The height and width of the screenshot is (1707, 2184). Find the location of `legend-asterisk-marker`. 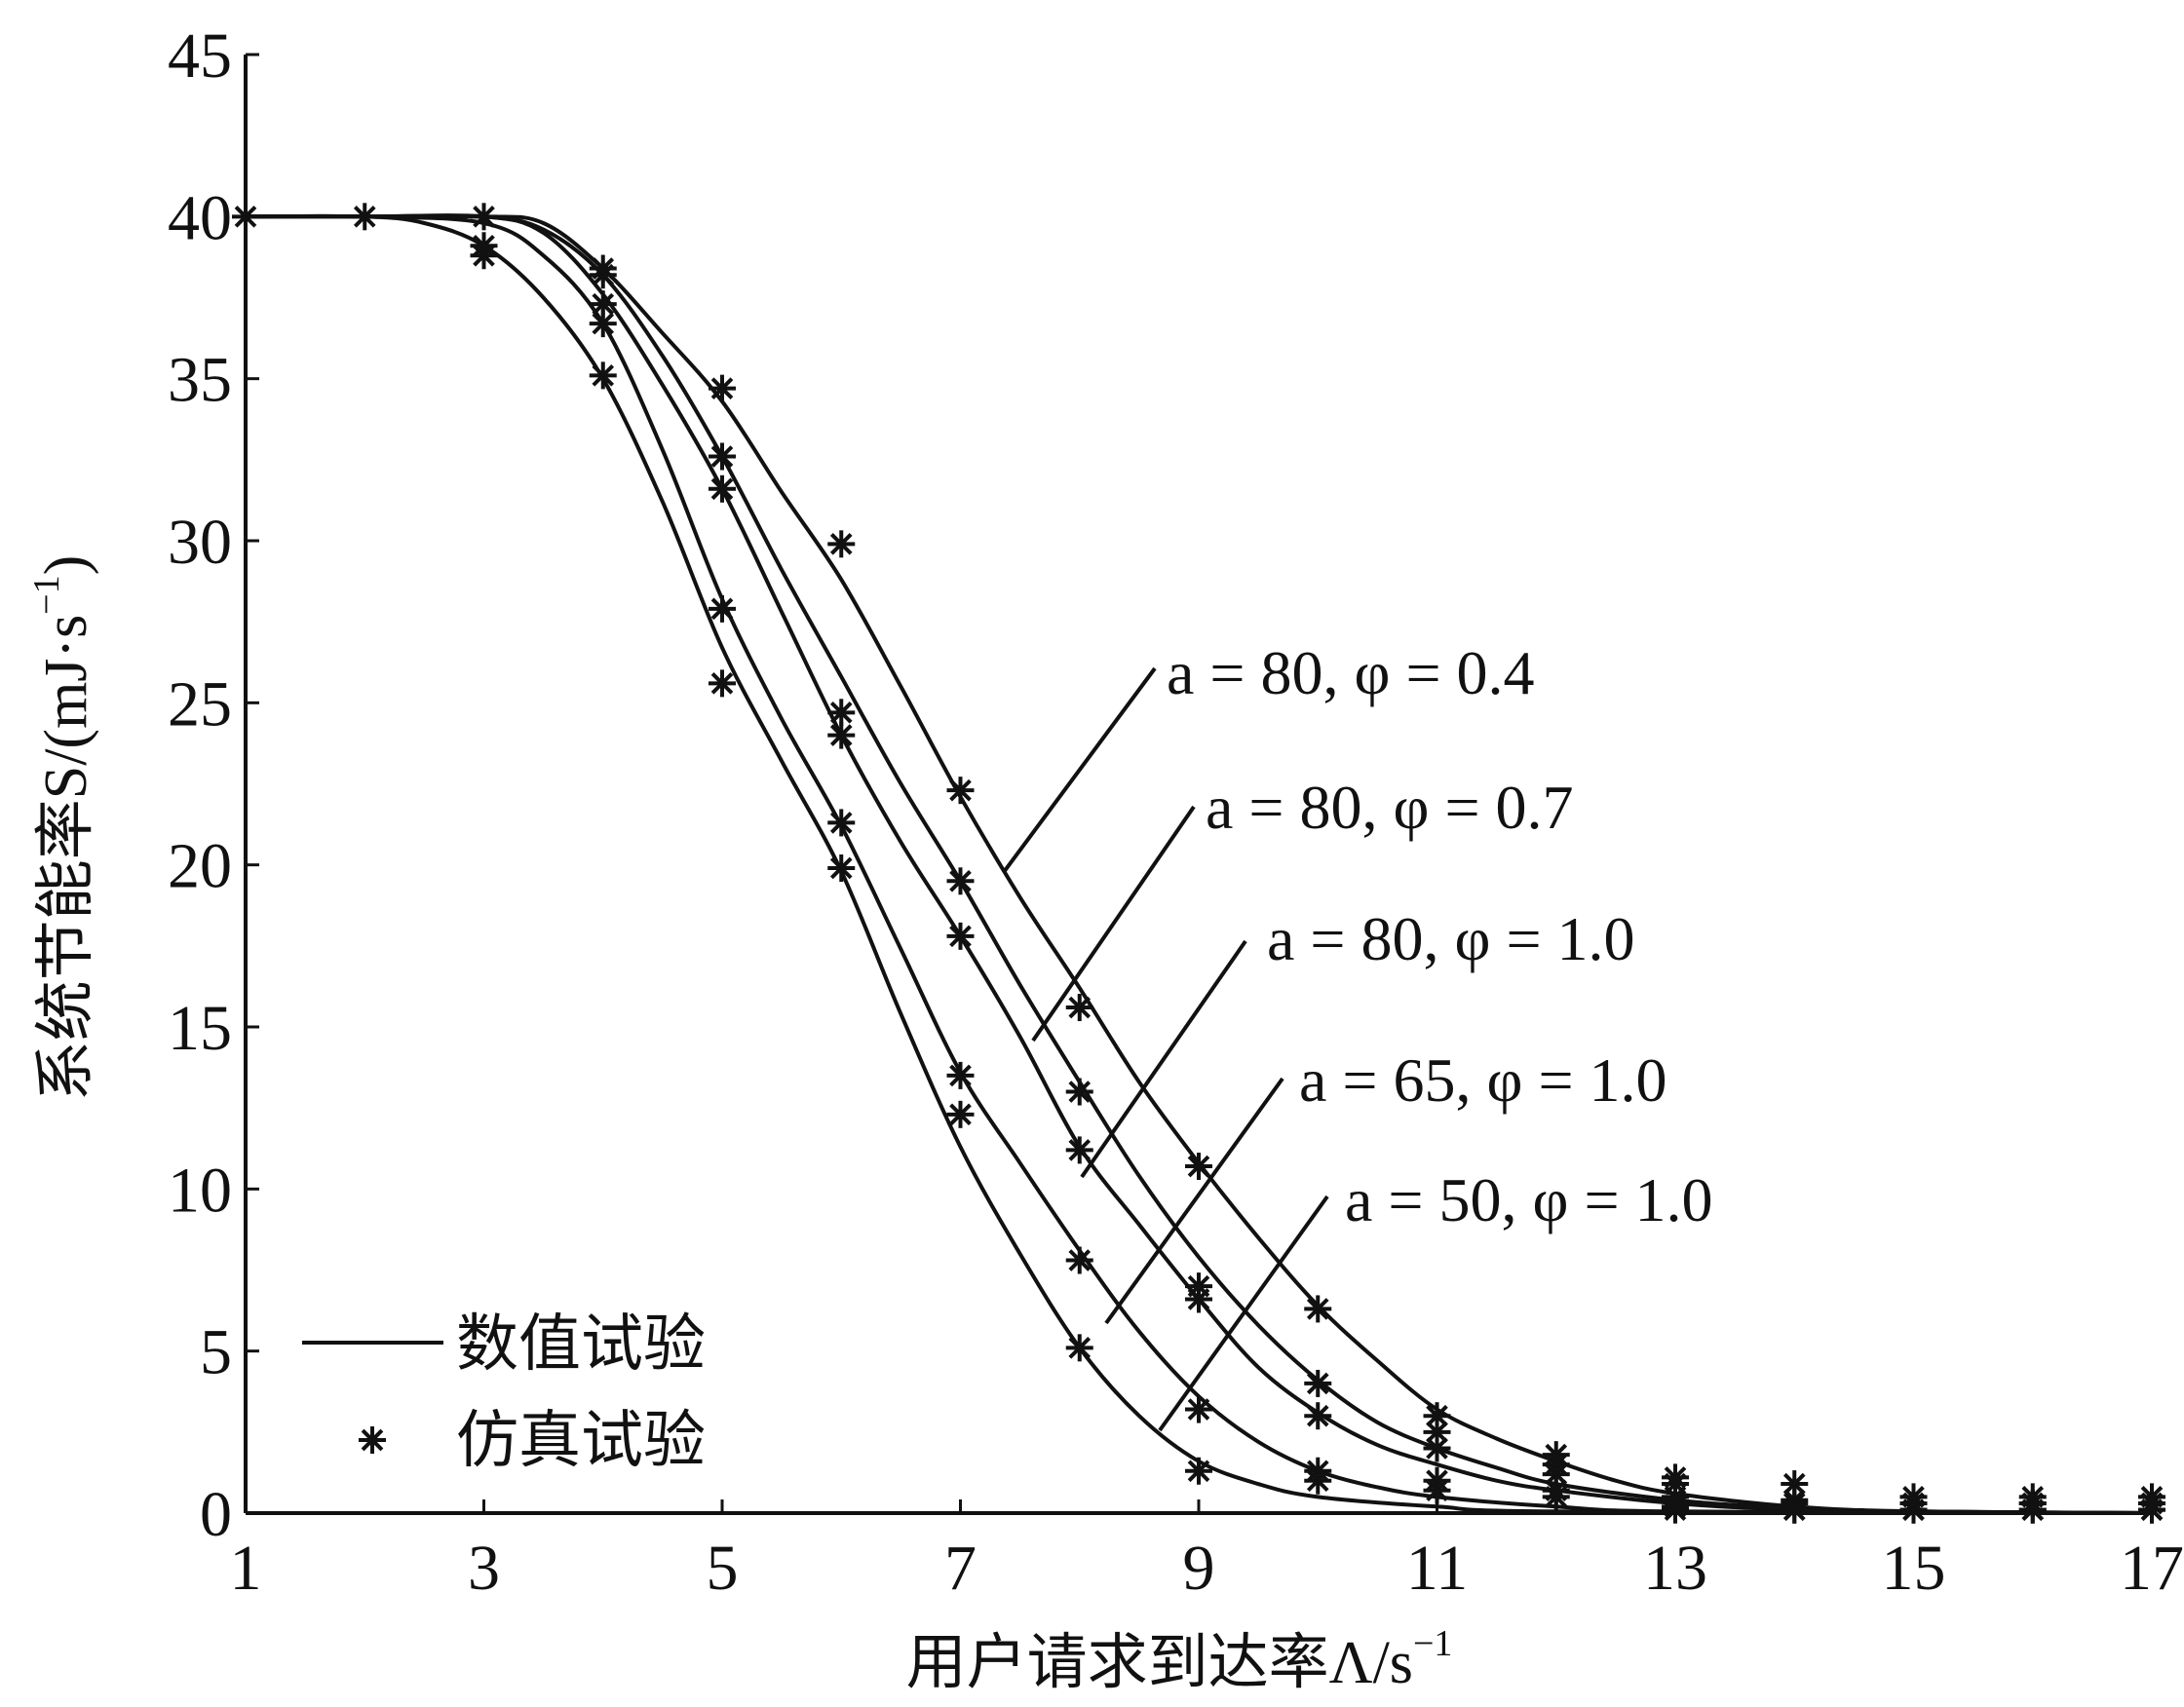

legend-asterisk-marker is located at coordinates (372, 1440).